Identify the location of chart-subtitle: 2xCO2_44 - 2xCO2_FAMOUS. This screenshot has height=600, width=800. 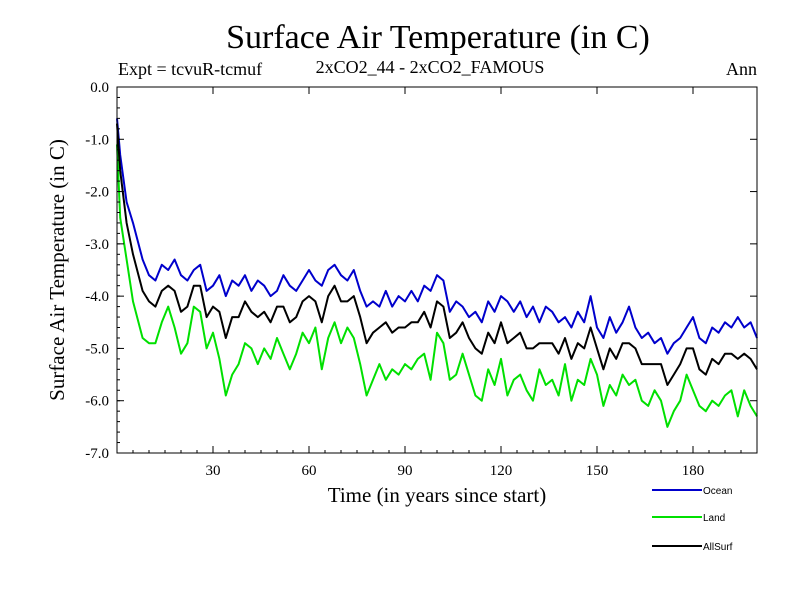
(430, 67).